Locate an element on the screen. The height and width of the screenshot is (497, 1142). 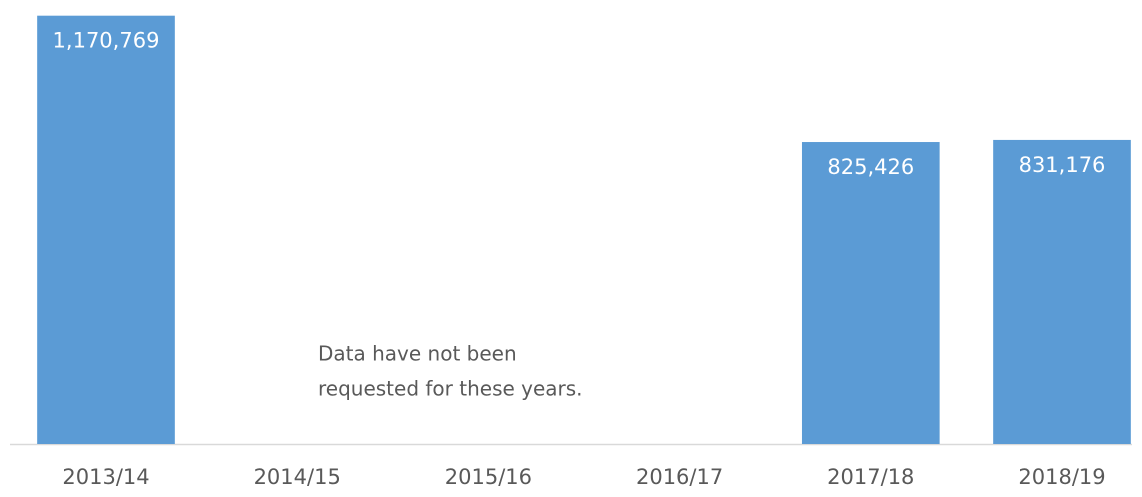
annotation: Data have not been is located at coordinates (417, 354).